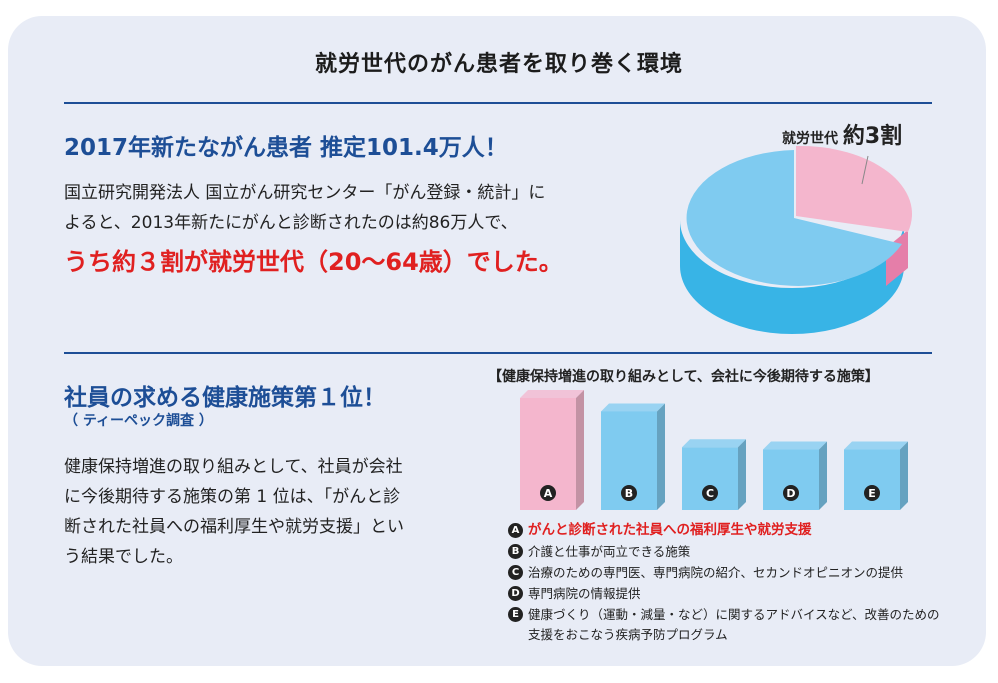  Describe the element at coordinates (904, 475) in the screenshot. I see `bar-side-e` at that location.